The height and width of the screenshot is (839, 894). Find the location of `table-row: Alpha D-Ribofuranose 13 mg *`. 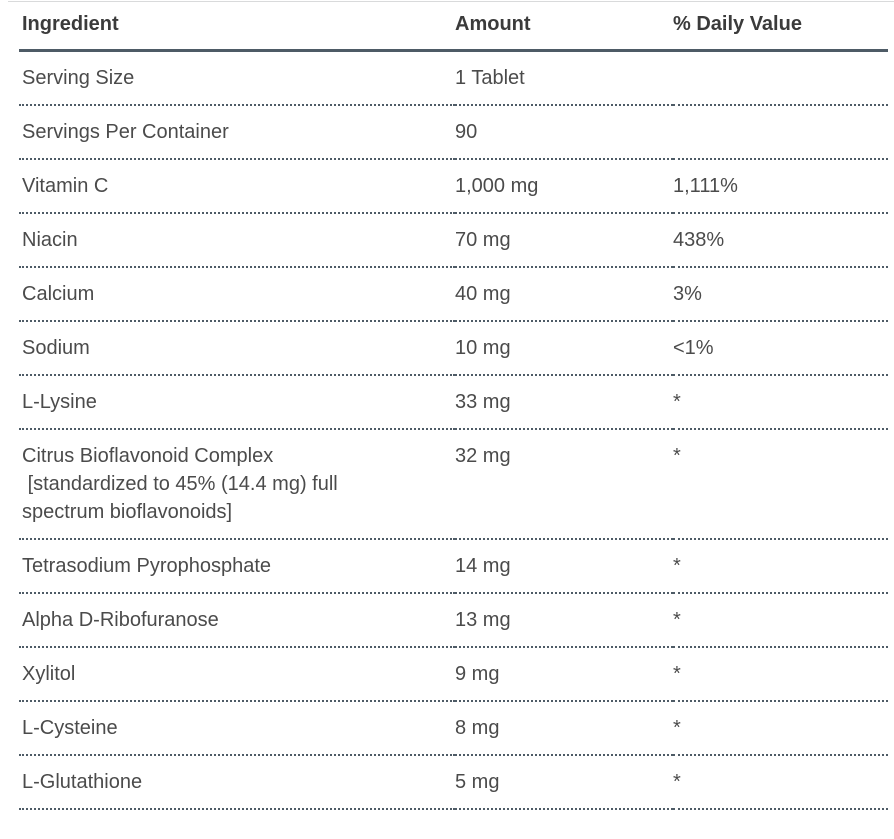

table-row: Alpha D-Ribofuranose 13 mg * is located at coordinates (453, 620).